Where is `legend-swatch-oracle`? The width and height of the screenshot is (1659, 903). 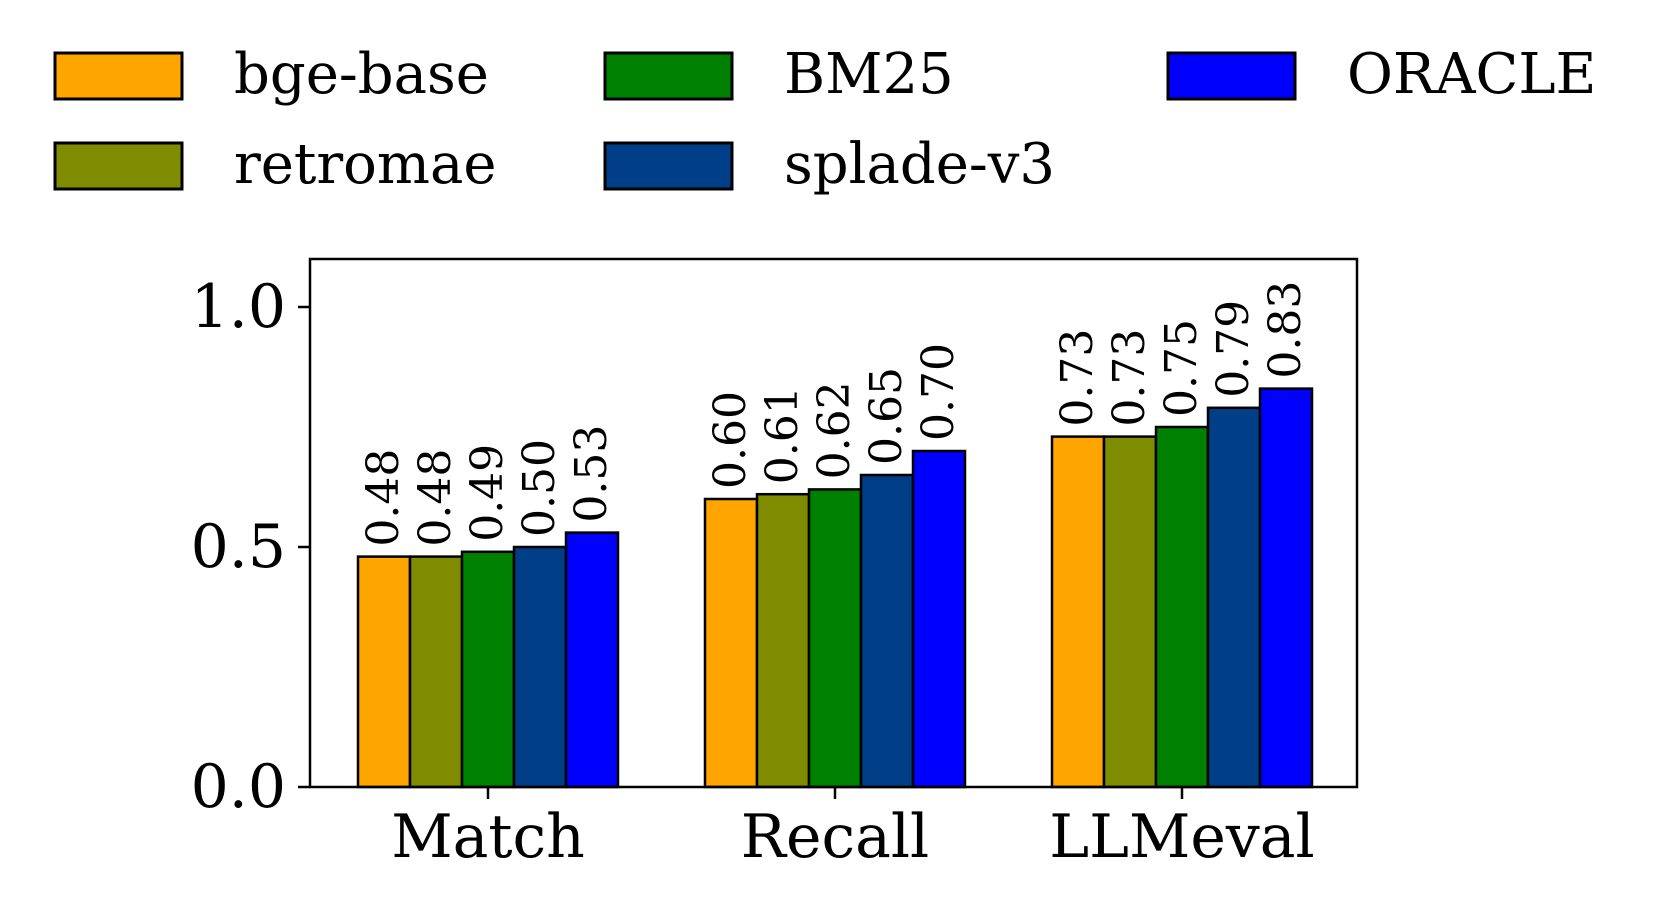 legend-swatch-oracle is located at coordinates (1231, 76).